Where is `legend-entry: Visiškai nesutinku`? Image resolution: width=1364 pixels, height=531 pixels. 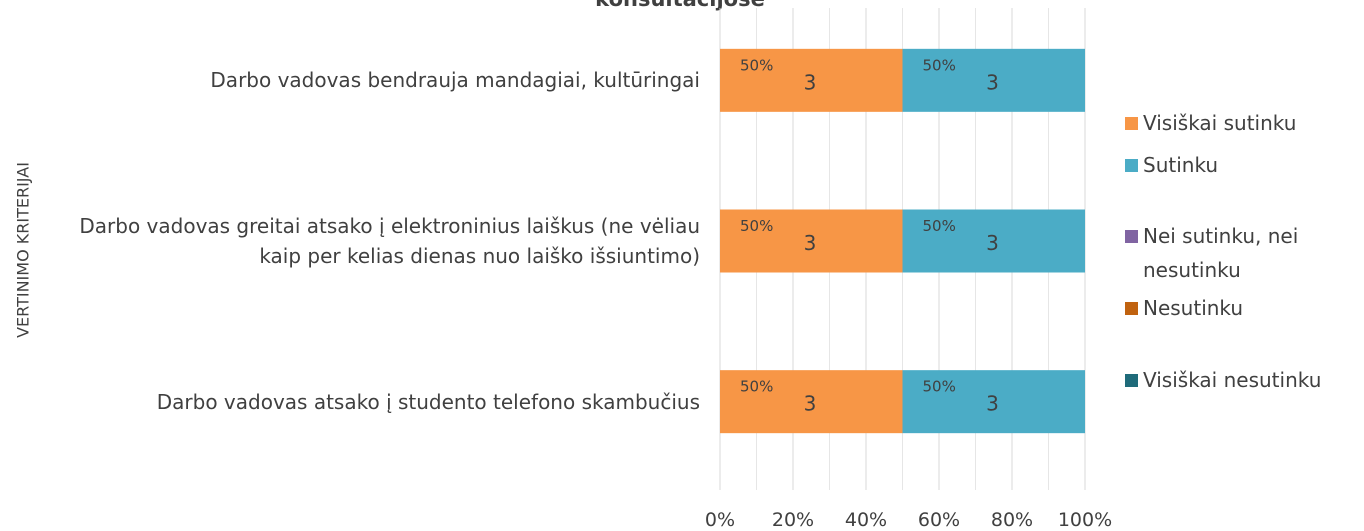
legend-entry: Visiškai nesutinku is located at coordinates (1244, 380).